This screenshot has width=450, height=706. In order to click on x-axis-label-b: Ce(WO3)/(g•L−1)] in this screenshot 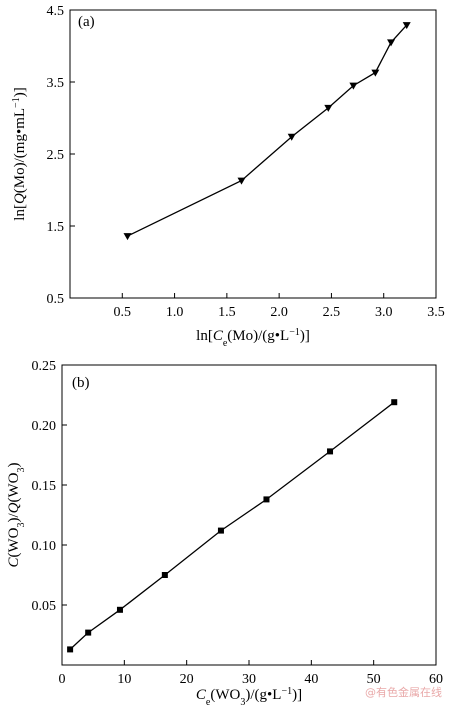, I will do `click(249, 696)`.